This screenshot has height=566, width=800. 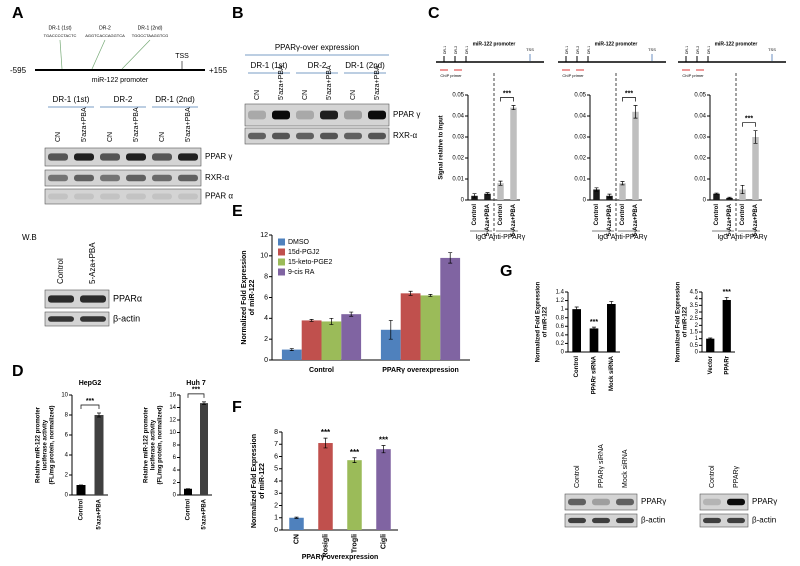 I want to click on chart-title: HepG2, so click(x=90, y=383).